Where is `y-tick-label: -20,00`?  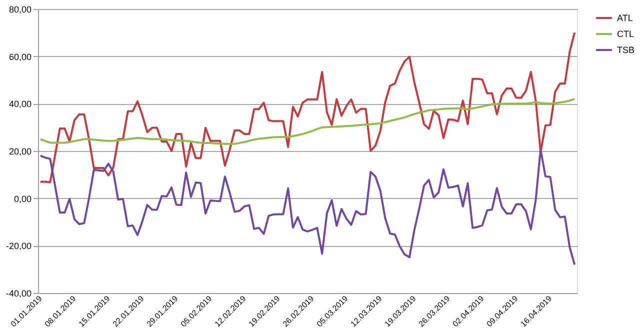 y-tick-label: -20,00 is located at coordinates (19, 246).